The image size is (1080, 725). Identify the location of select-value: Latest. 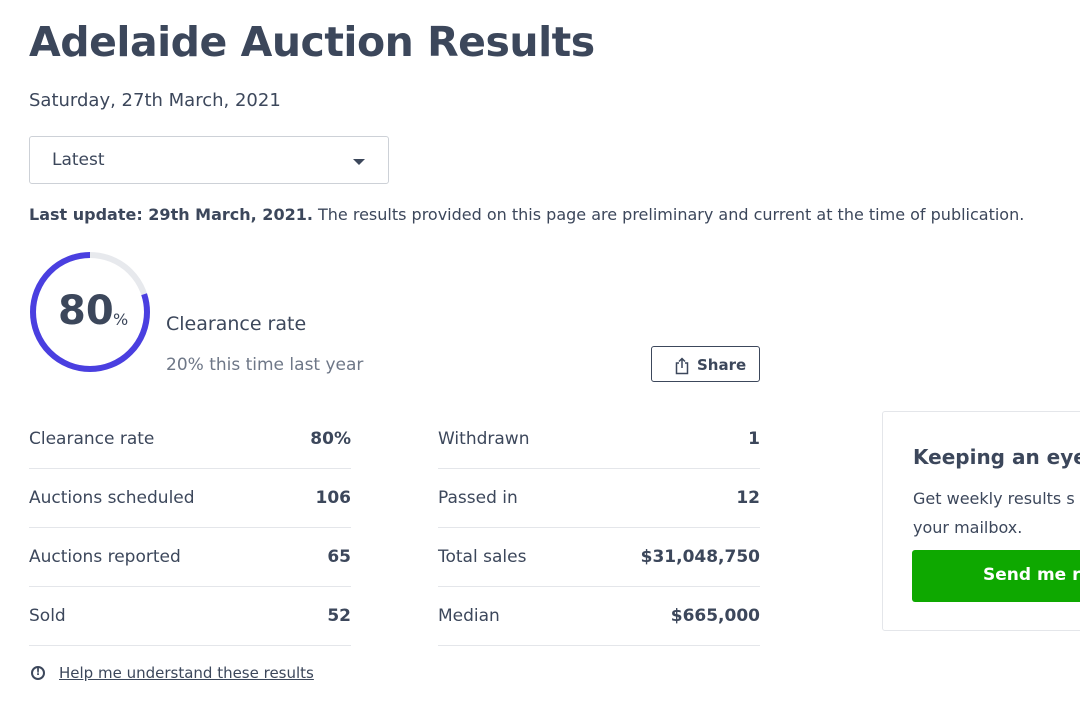
(78, 160).